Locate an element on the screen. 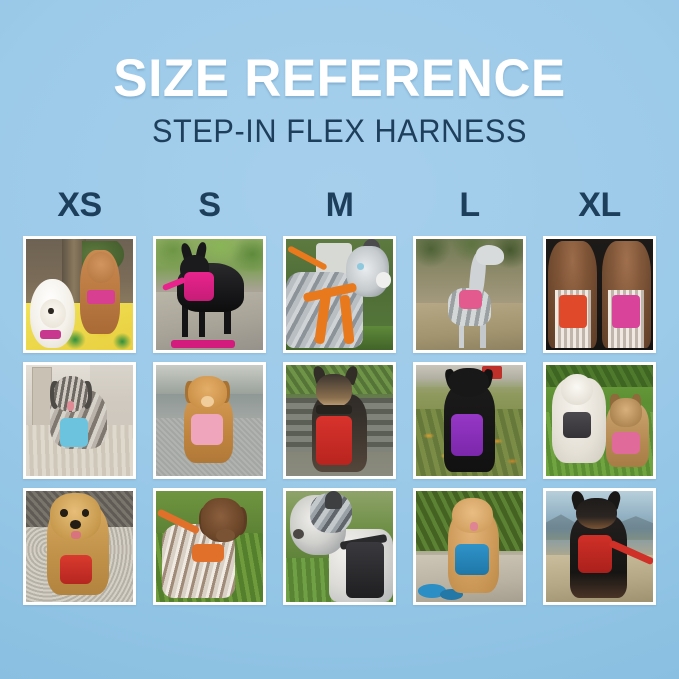 Image resolution: width=679 pixels, height=679 pixels. size-label-s: S is located at coordinates (209, 205).